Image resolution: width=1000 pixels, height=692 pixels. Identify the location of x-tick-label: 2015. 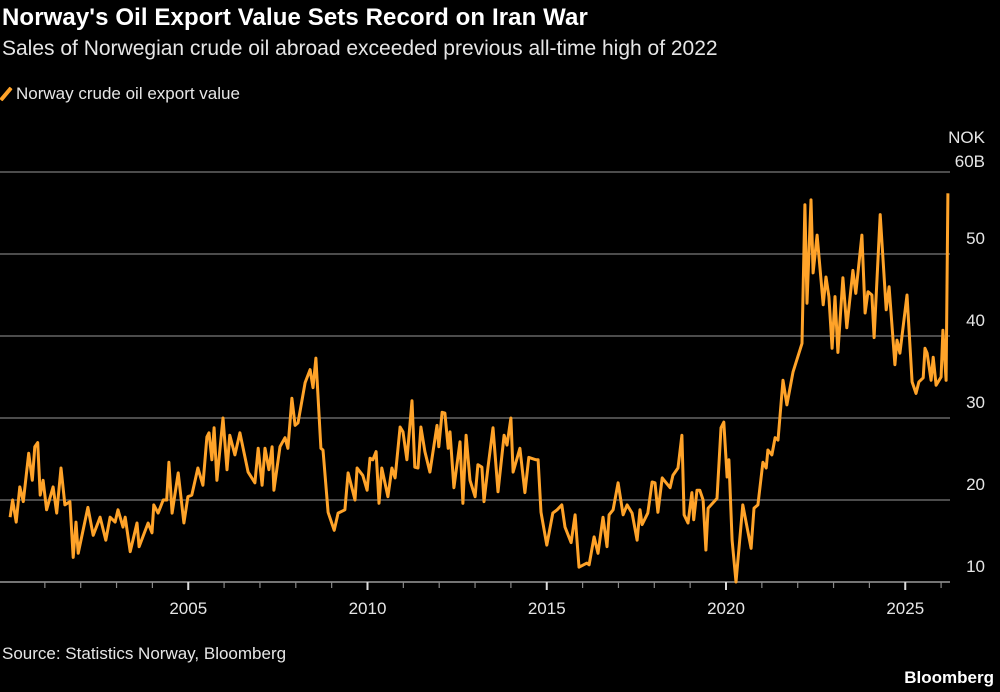
(547, 608).